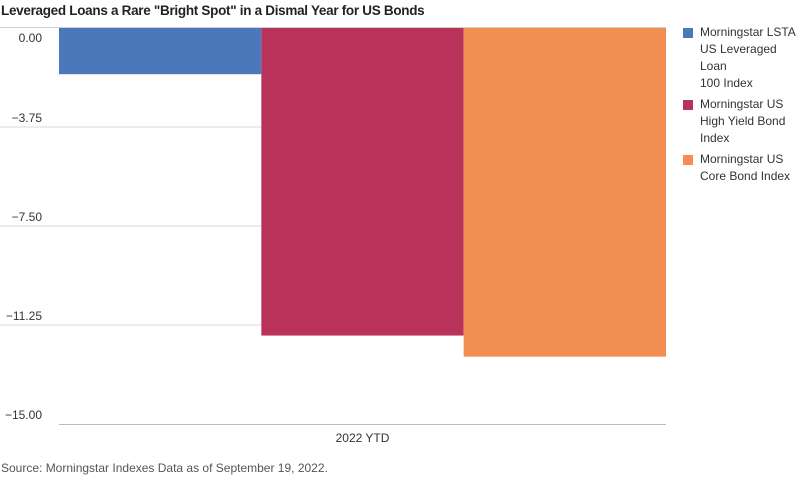  I want to click on bar, so click(160, 51).